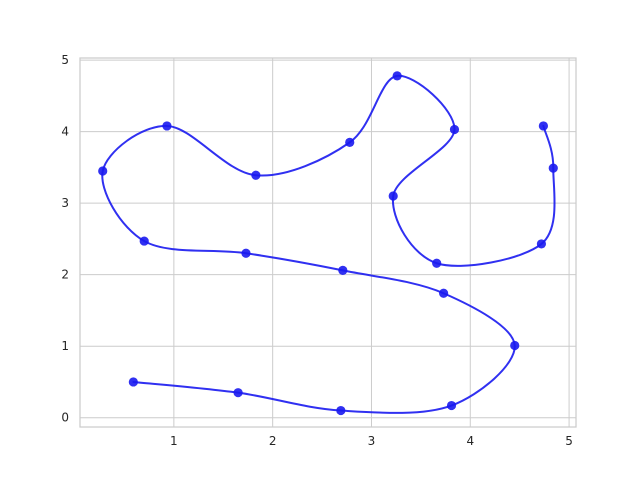  What do you see at coordinates (569, 441) in the screenshot?
I see `x-tick-label: 5` at bounding box center [569, 441].